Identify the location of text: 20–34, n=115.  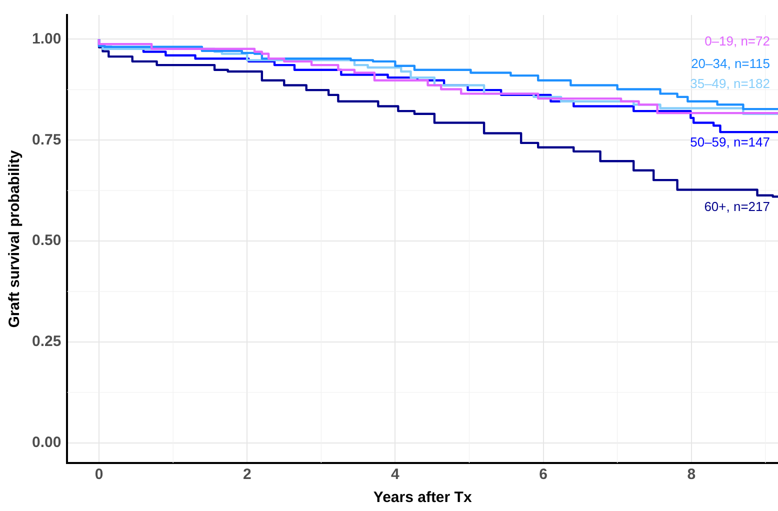
(730, 63).